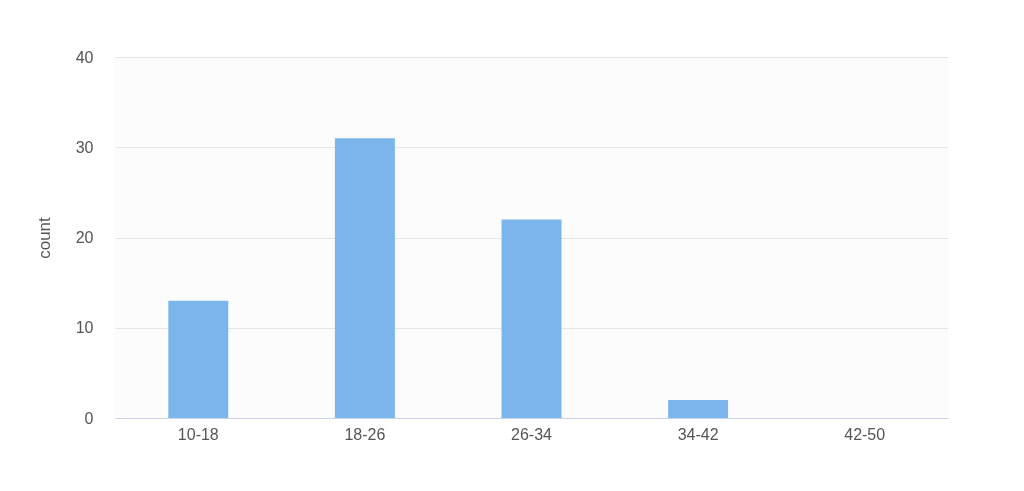 The height and width of the screenshot is (491, 1024). I want to click on x-tick-label: 34-42, so click(698, 434).